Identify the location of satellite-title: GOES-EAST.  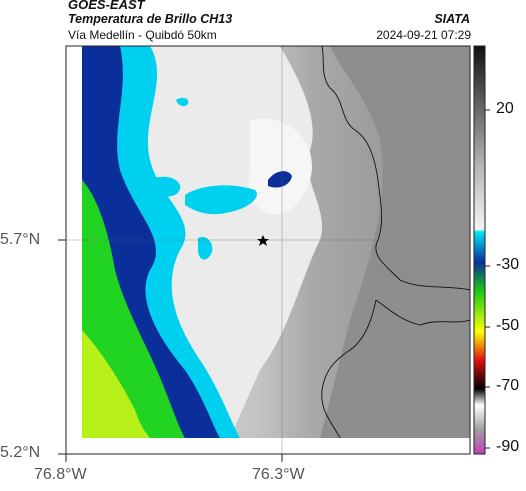
(106, 6).